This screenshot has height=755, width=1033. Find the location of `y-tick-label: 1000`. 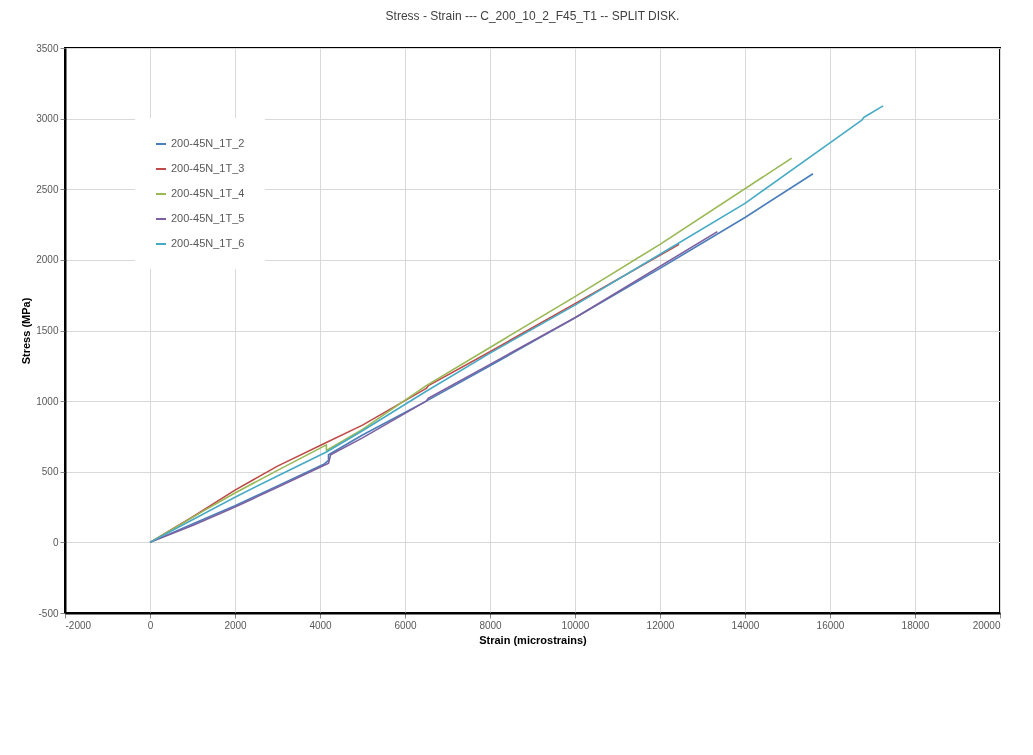

y-tick-label: 1000 is located at coordinates (47, 401).